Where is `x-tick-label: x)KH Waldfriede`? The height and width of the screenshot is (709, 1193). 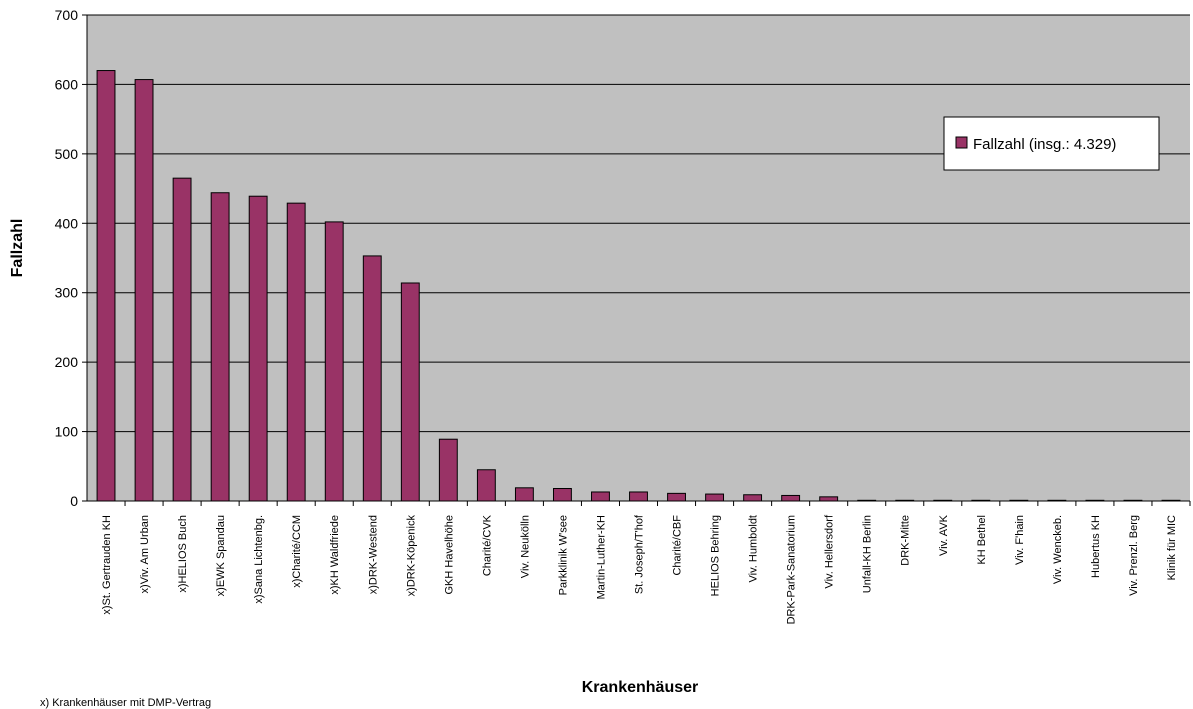
x-tick-label: x)KH Waldfriede is located at coordinates (335, 555).